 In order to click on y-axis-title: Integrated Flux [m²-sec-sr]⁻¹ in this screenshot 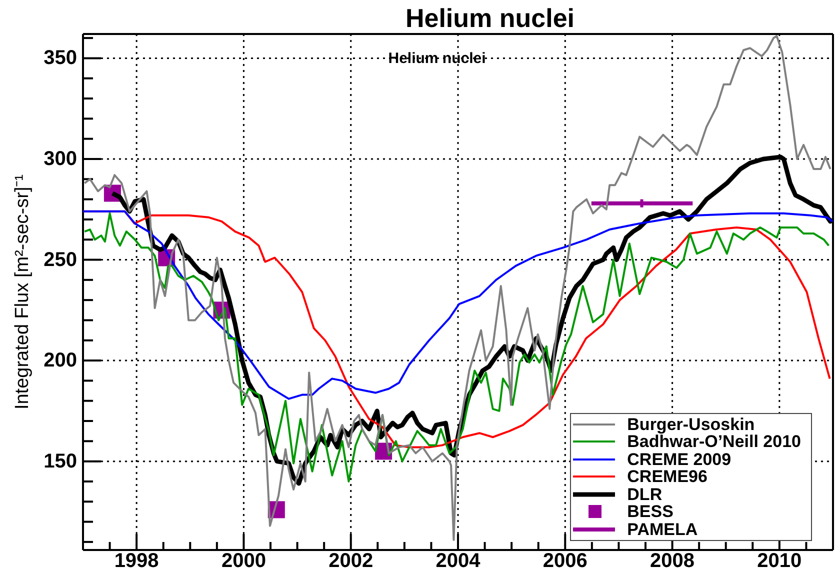, I will do `click(22, 292)`.